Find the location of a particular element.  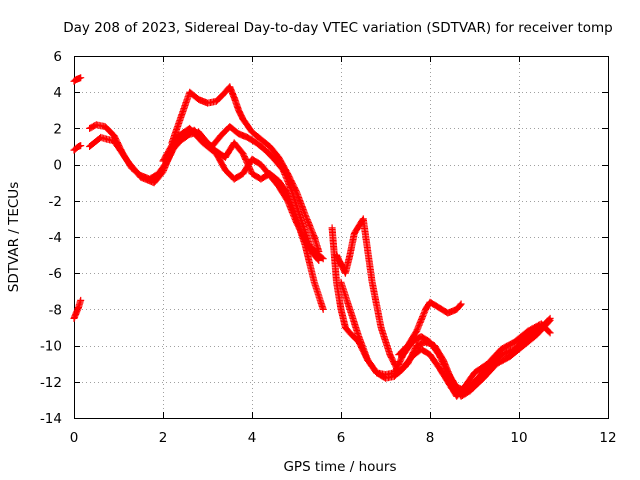

y-tick-label: -8 is located at coordinates (55, 310).